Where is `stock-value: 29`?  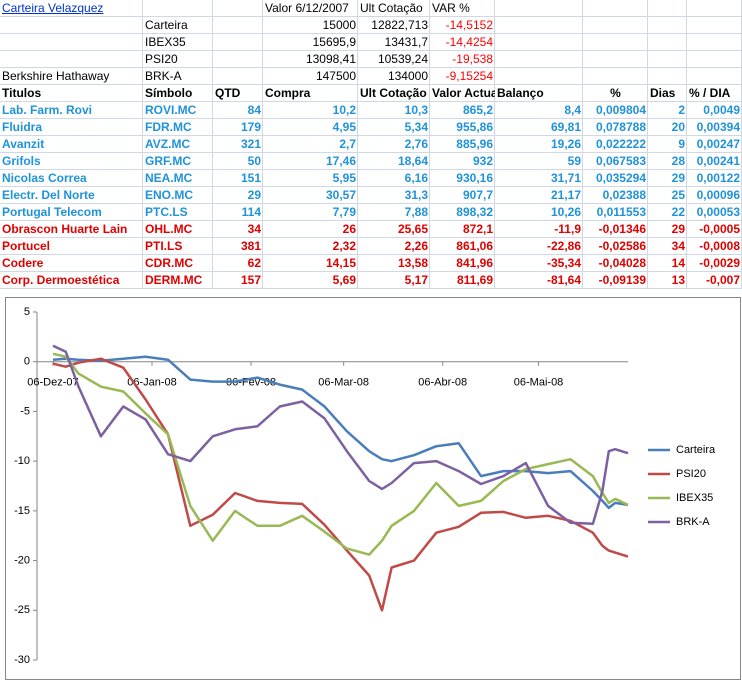
stock-value: 29 is located at coordinates (678, 229).